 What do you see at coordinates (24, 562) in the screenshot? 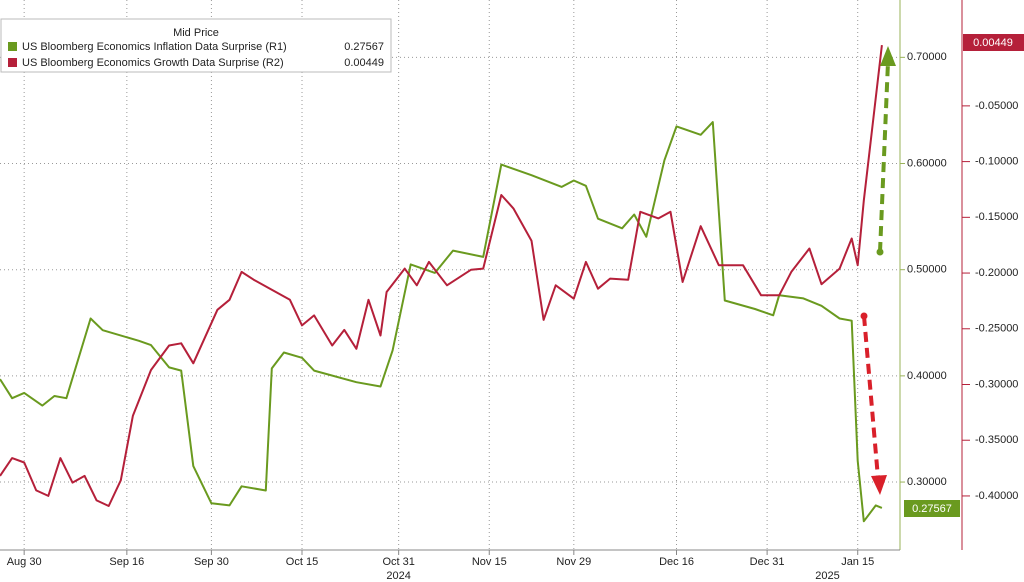
I see `x-tick-label: Aug 30` at bounding box center [24, 562].